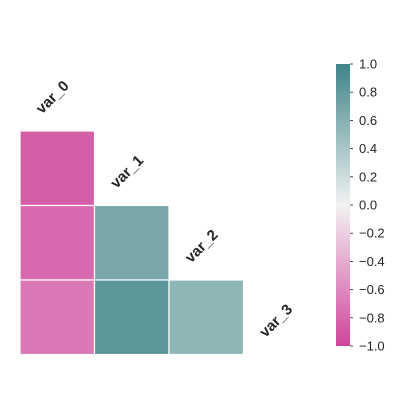  What do you see at coordinates (372, 317) in the screenshot?
I see `colorbar-tick-label-9: −0.8` at bounding box center [372, 317].